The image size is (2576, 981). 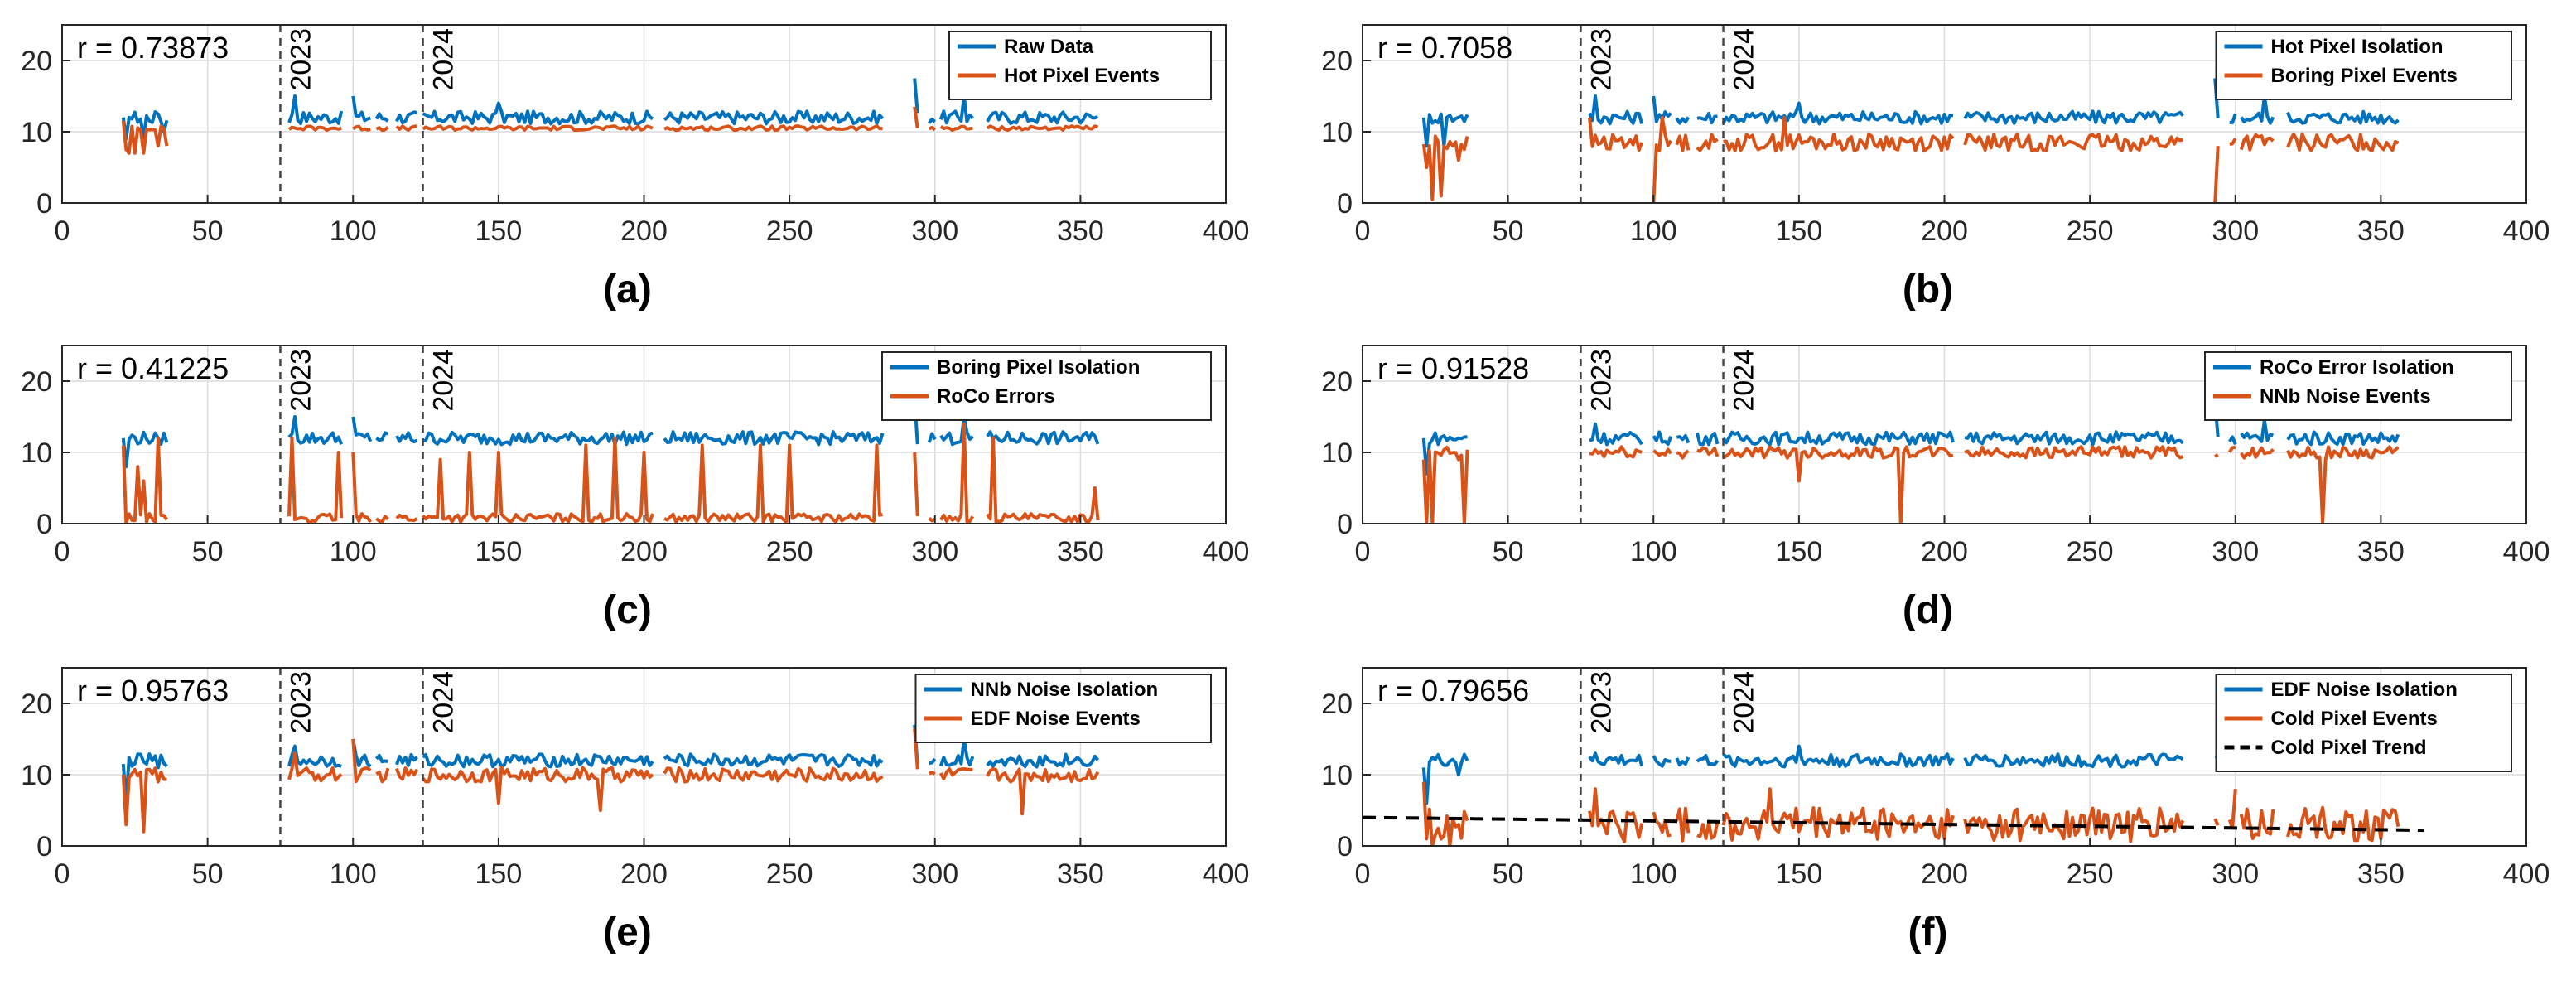 I want to click on year-label-2024: 2024, so click(x=1745, y=59).